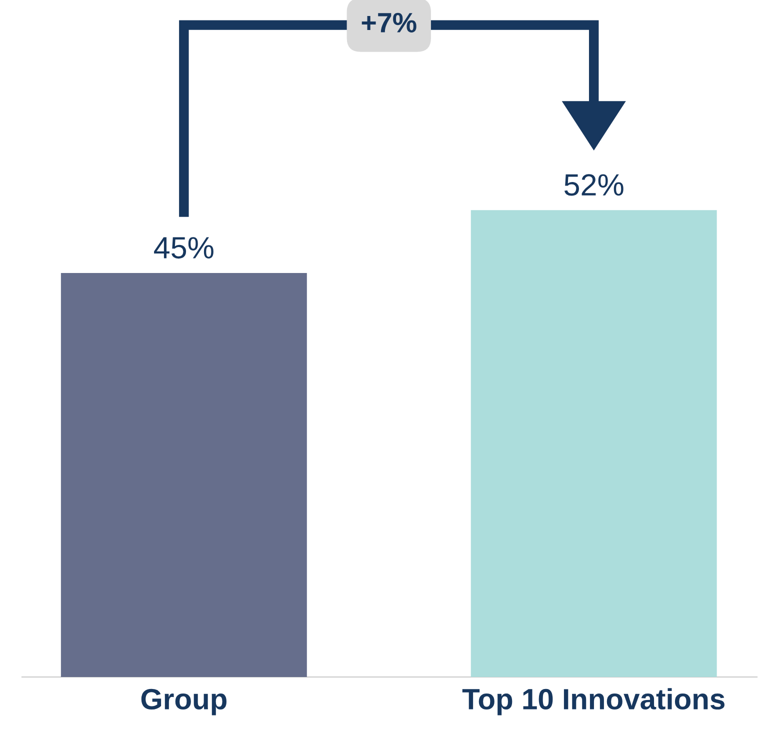 The width and height of the screenshot is (783, 735). I want to click on x-tick-label: Group, so click(183, 702).